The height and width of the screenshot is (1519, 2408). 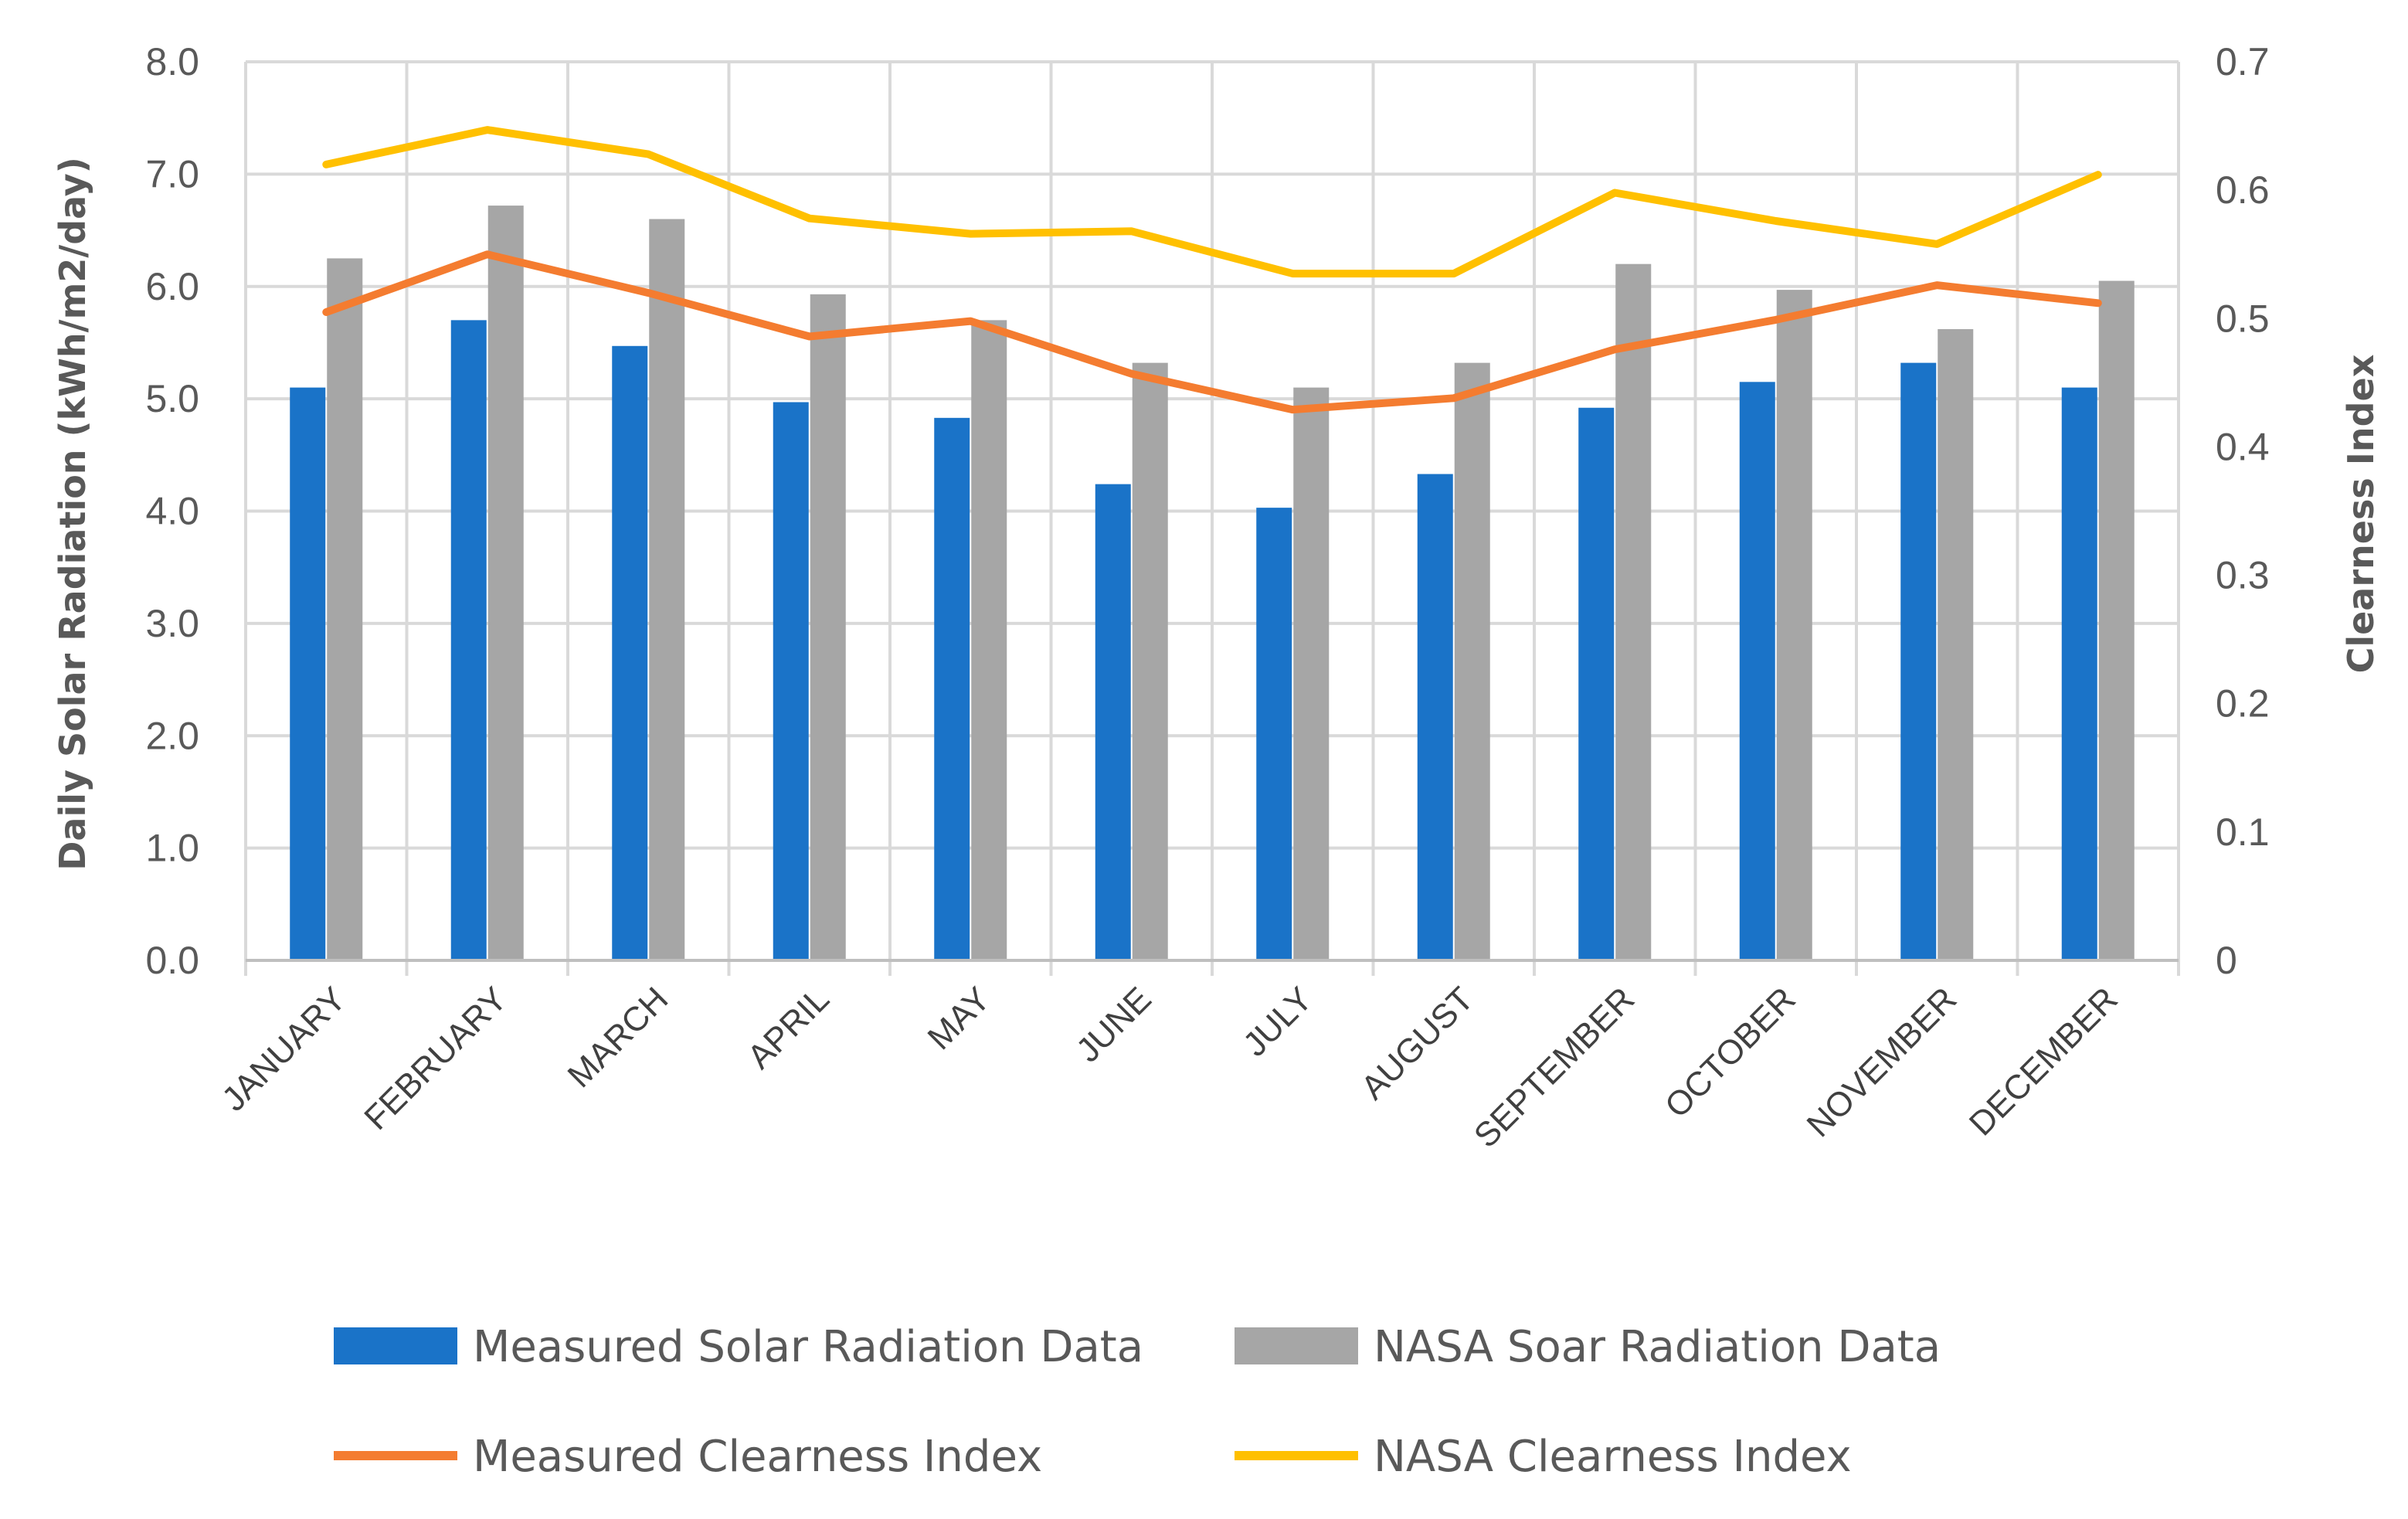 What do you see at coordinates (2243, 446) in the screenshot?
I see `y2-tick-label: 0.4` at bounding box center [2243, 446].